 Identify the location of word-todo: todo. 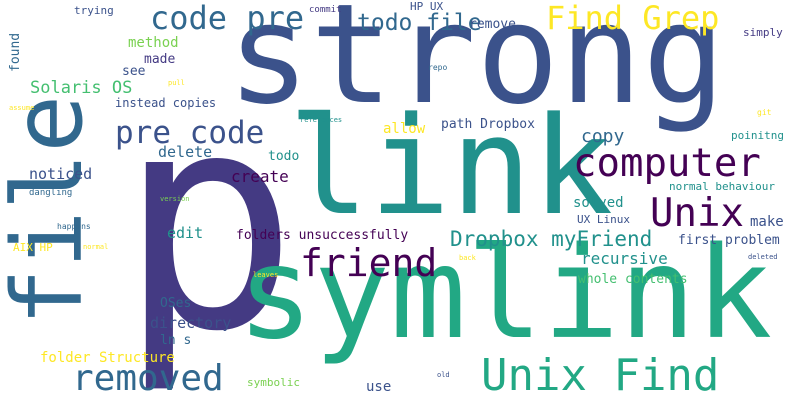
(284, 156).